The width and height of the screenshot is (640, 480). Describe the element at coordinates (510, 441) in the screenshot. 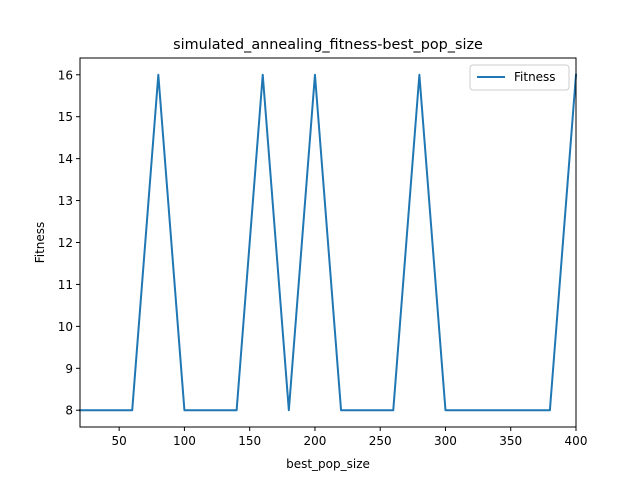

I see `x-tick-label: 350` at that location.